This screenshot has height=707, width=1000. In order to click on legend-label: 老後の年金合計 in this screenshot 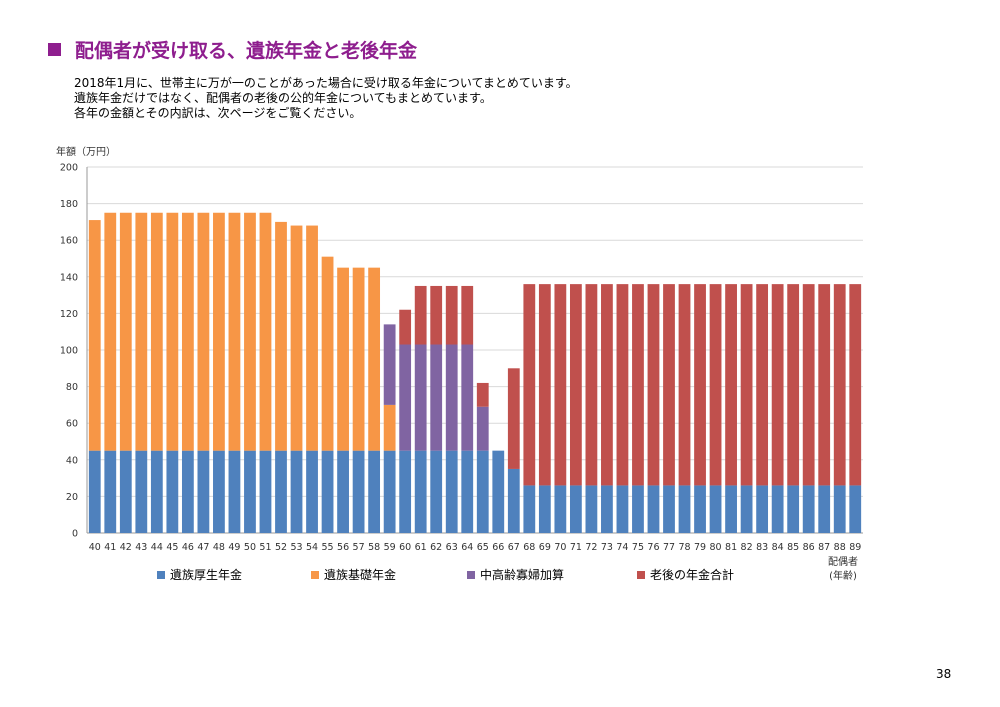, I will do `click(692, 575)`.